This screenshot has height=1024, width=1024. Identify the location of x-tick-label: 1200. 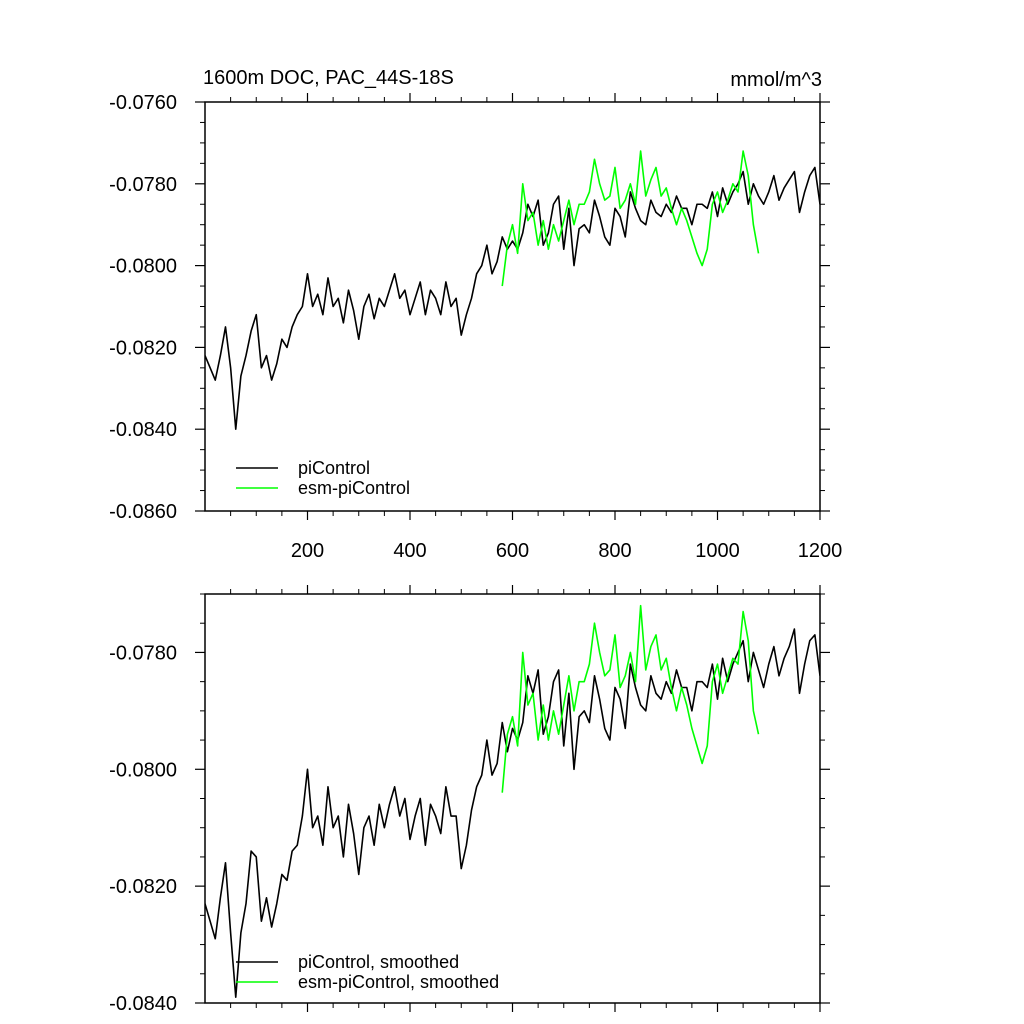
(820, 551).